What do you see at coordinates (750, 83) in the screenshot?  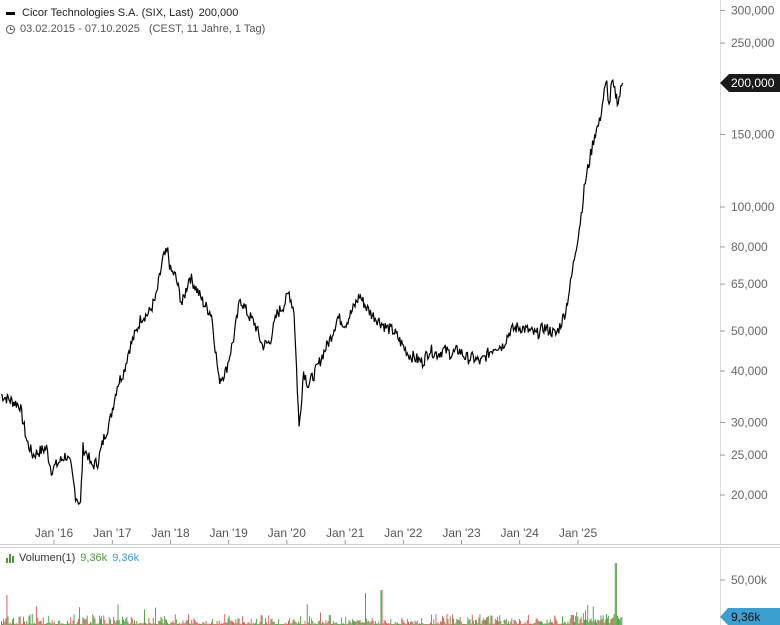 I see `last-price-badge: 200,000` at bounding box center [750, 83].